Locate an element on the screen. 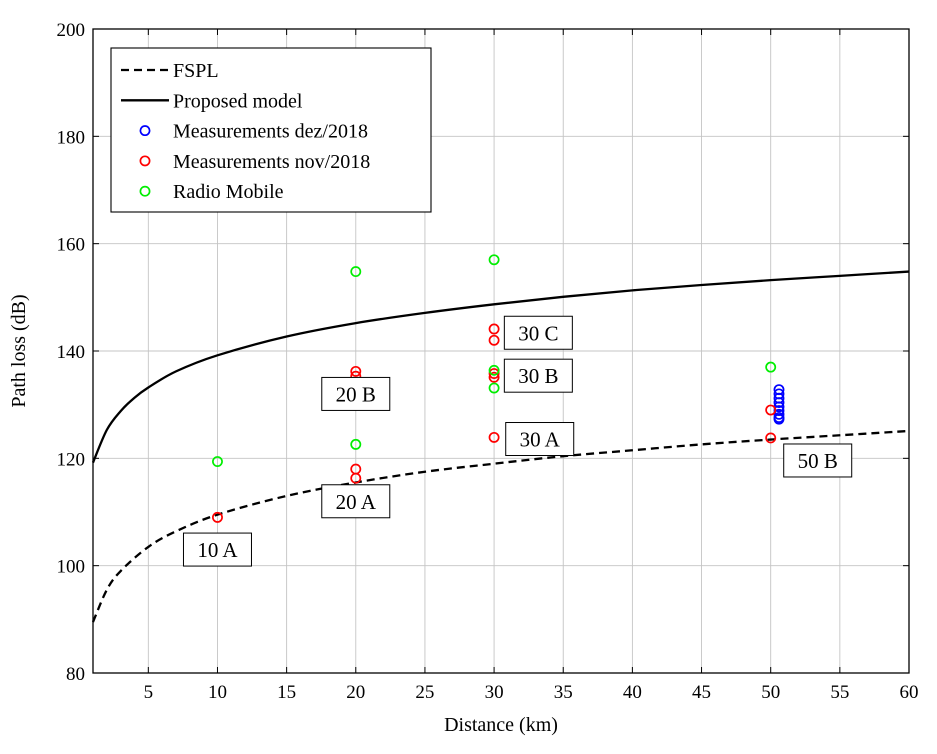  x-tick-label: 5 is located at coordinates (149, 692).